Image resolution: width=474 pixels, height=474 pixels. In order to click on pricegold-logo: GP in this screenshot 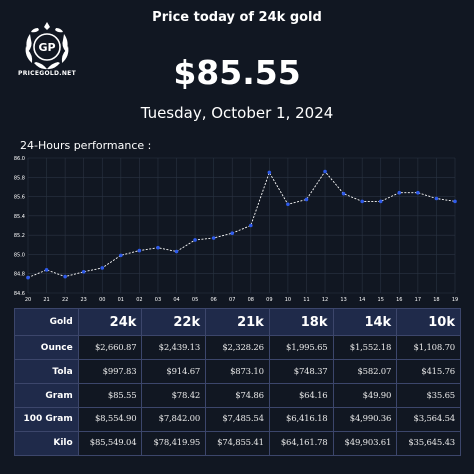, I will do `click(47, 47)`.